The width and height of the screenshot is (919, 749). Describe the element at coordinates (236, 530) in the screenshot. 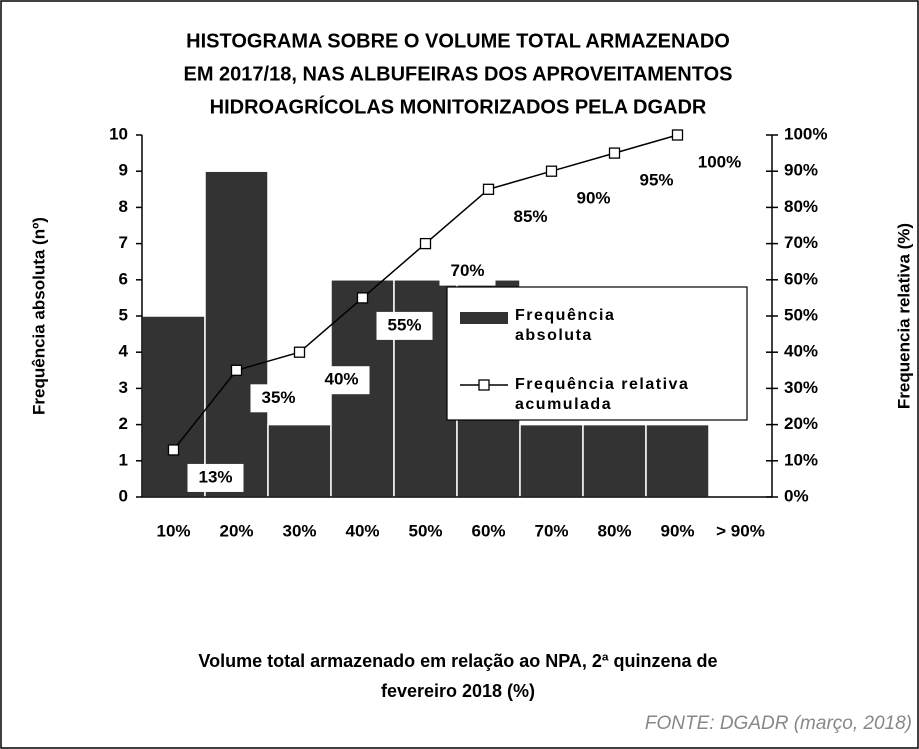

I see `x-tick-label: 20%` at that location.